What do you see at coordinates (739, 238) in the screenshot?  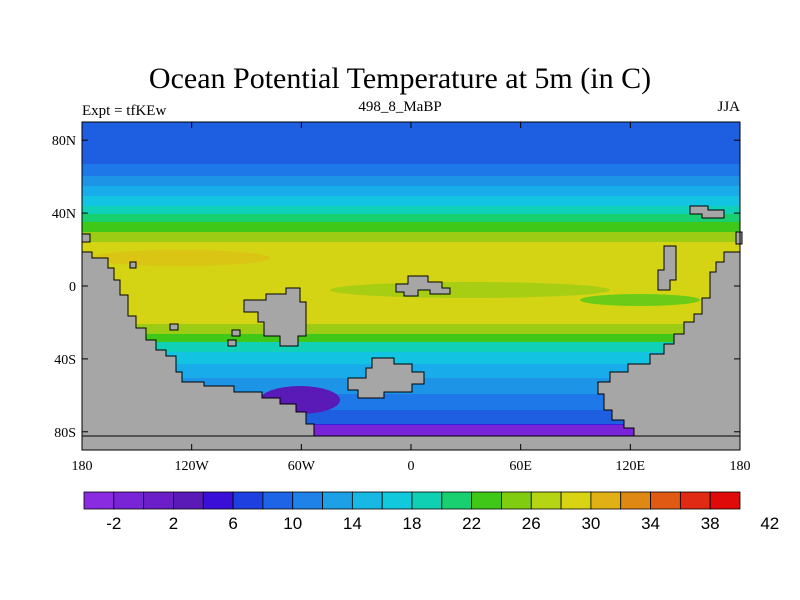 I see `land-island-j` at bounding box center [739, 238].